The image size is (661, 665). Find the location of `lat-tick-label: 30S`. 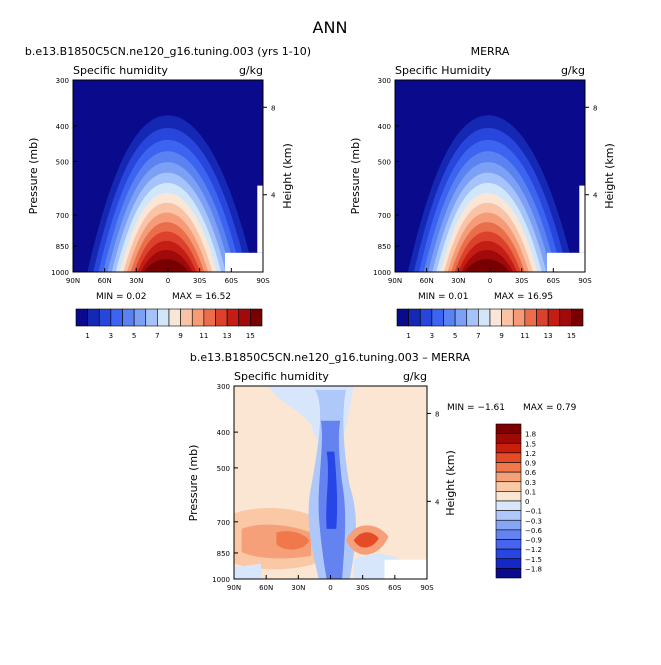

lat-tick-label: 30S is located at coordinates (363, 588).